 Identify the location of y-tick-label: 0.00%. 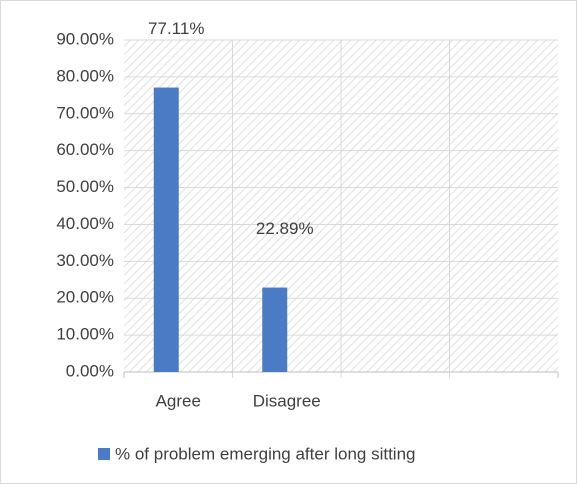
(90, 370).